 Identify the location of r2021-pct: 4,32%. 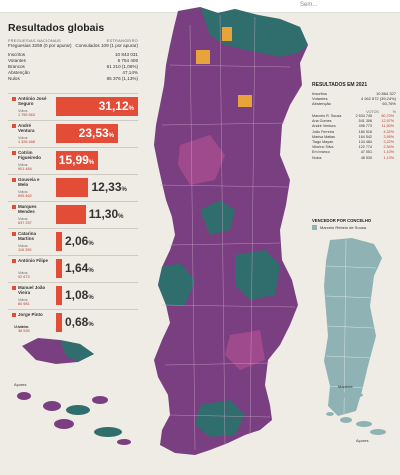
(388, 131).